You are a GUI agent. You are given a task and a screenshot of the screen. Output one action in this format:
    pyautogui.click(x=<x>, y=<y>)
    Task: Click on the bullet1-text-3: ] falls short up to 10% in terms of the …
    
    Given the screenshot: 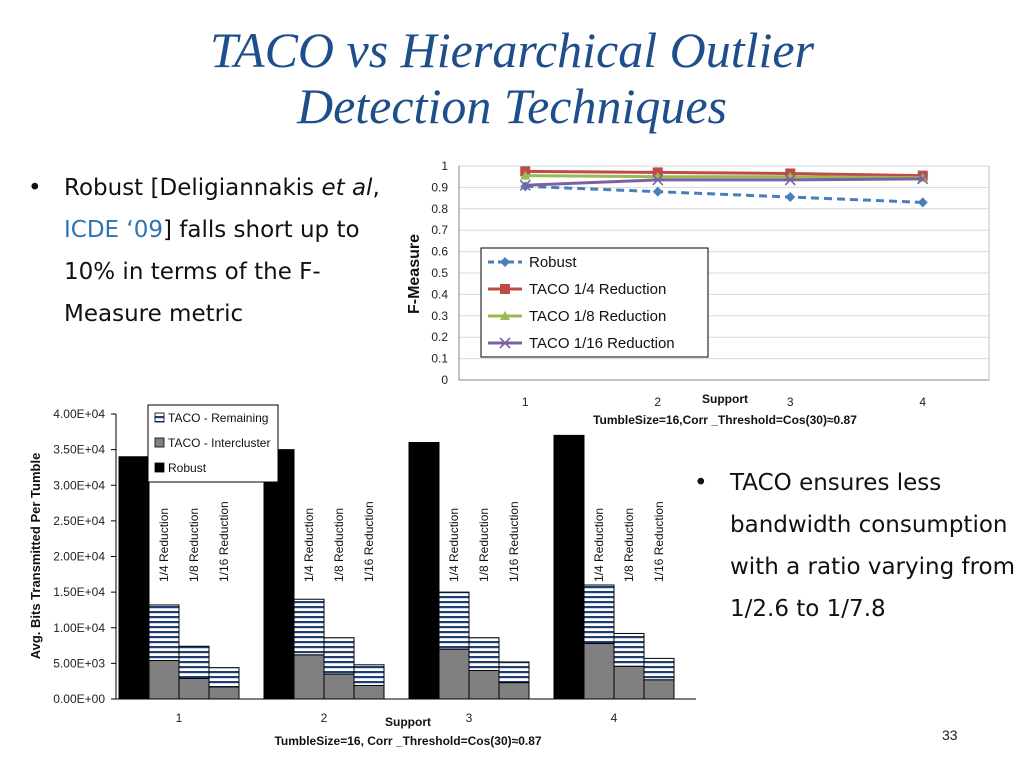 What is the action you would take?
    pyautogui.click(x=212, y=272)
    